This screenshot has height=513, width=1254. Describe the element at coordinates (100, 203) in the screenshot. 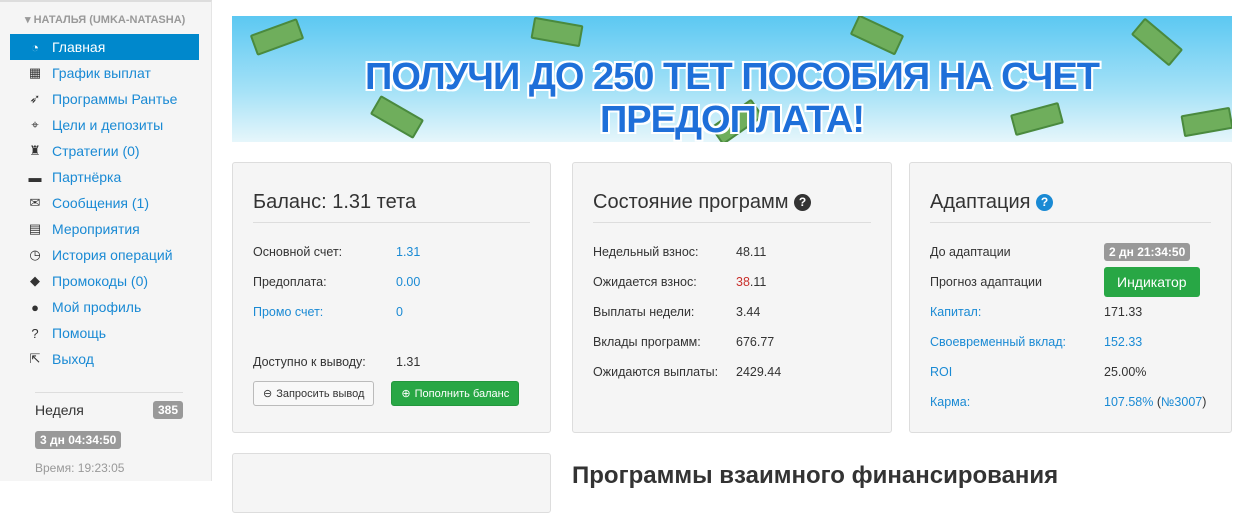

I see `sidebar-item-label: Сообщения (1)` at that location.